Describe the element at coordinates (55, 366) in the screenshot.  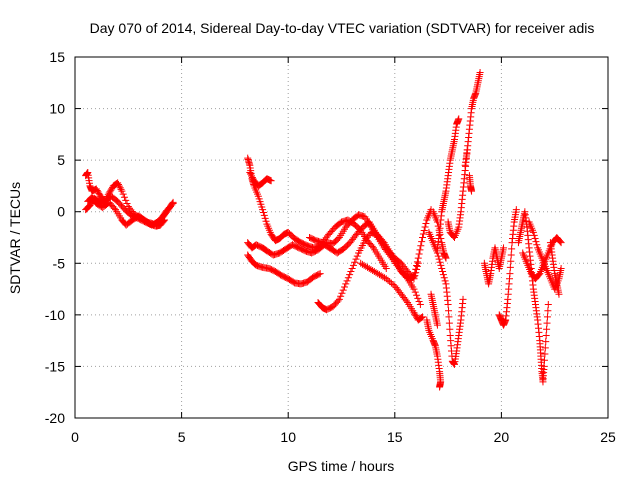
I see `y-tick-label: -15` at that location.